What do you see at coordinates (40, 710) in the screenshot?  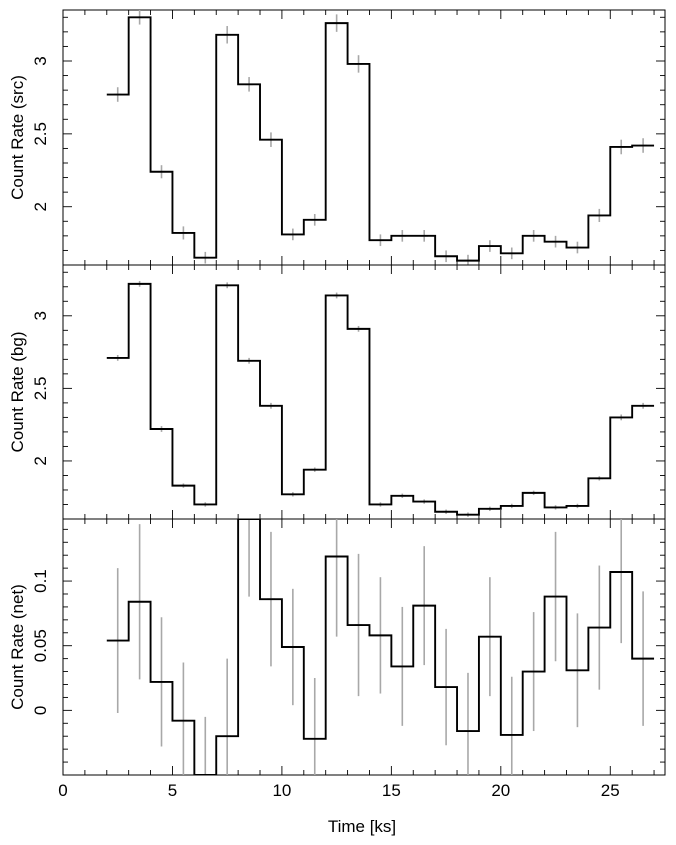 I see `y-tick-label: 0` at bounding box center [40, 710].